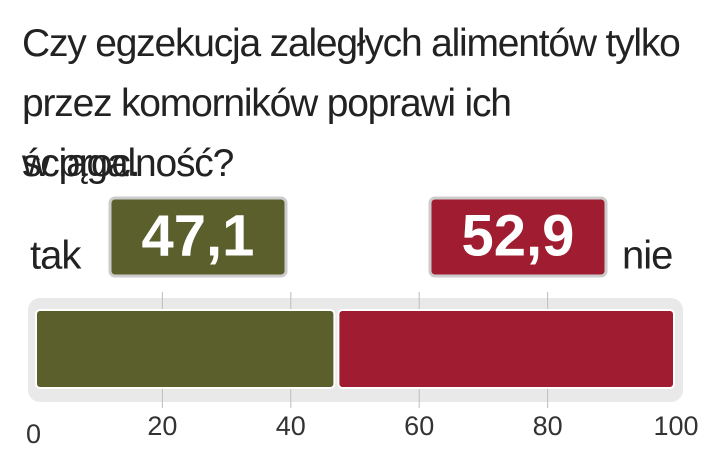  I want to click on legend-label: tak, so click(56, 256).